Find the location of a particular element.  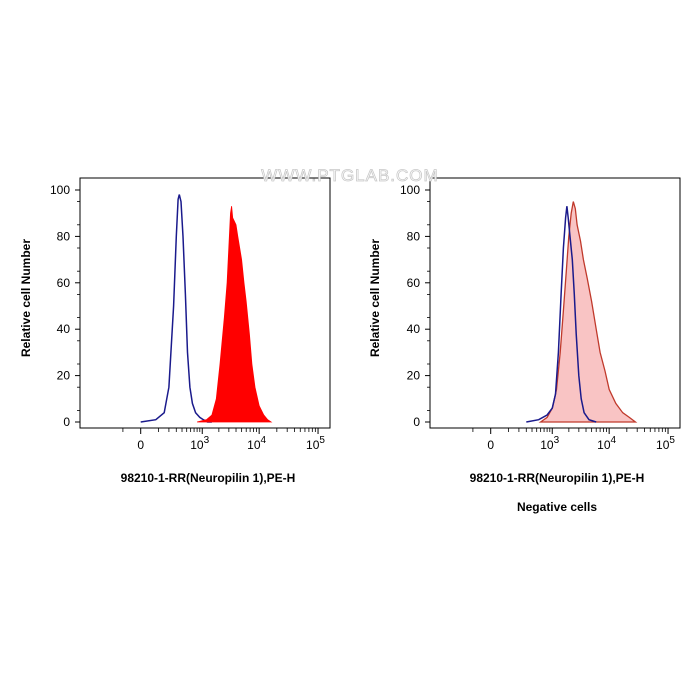

watermark-text: WWW.PTGLAB.COM is located at coordinates (349, 175).